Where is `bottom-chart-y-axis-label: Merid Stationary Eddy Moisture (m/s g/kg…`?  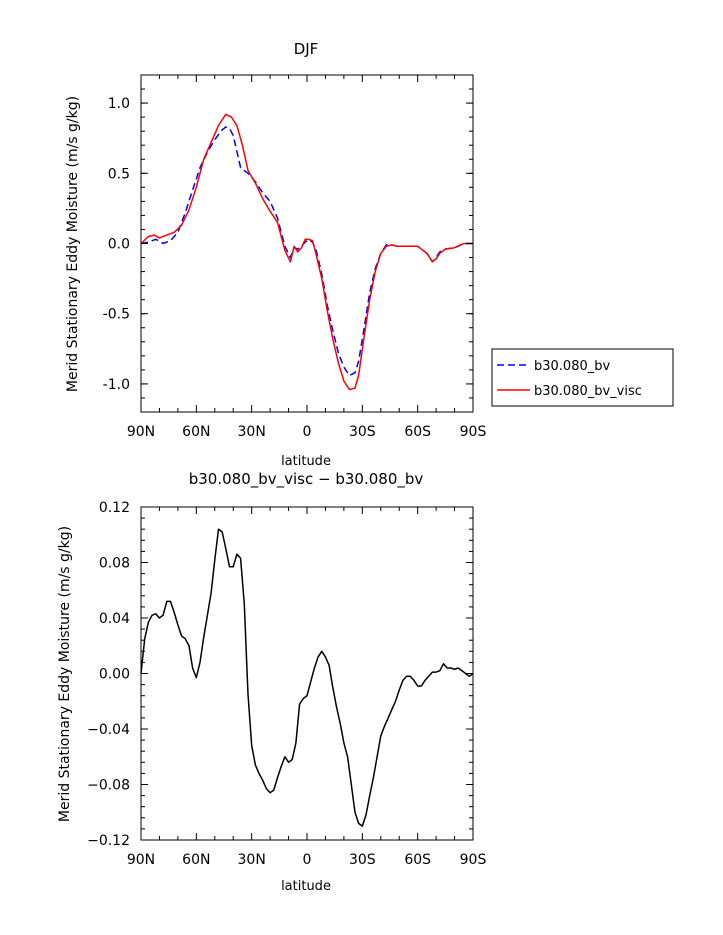
bottom-chart-y-axis-label: Merid Stationary Eddy Moisture (m/s g/kg… is located at coordinates (65, 674).